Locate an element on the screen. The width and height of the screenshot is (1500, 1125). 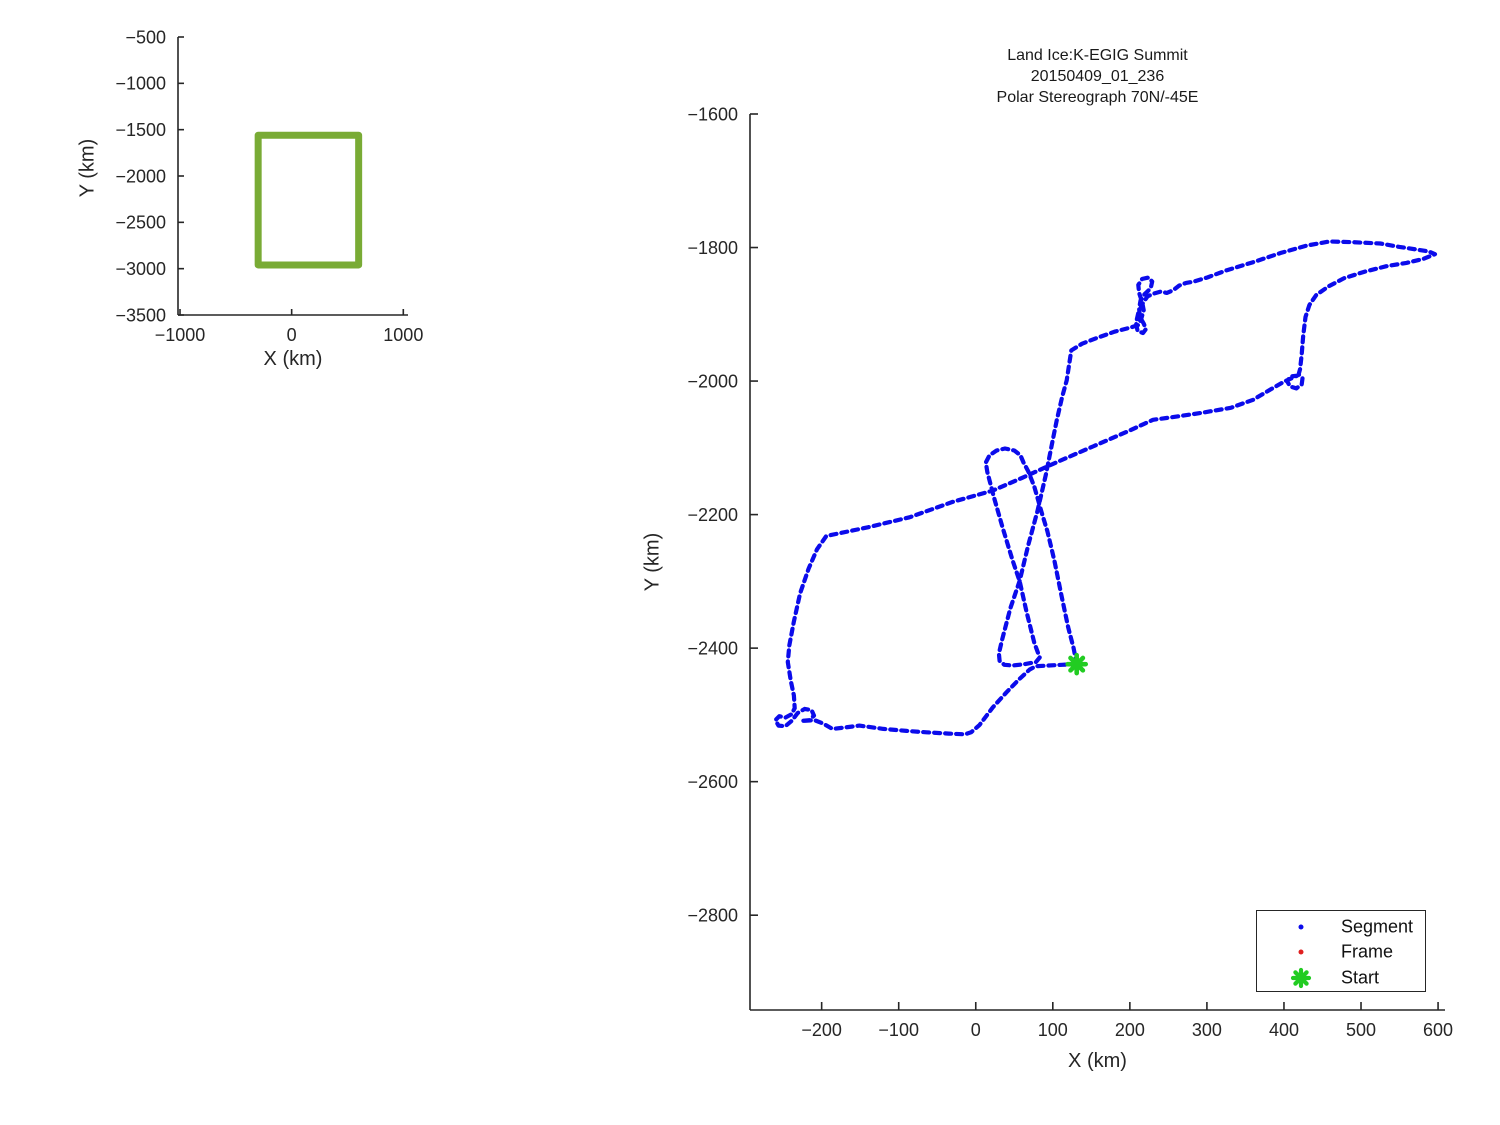
frame-dot-icon is located at coordinates (1301, 952).